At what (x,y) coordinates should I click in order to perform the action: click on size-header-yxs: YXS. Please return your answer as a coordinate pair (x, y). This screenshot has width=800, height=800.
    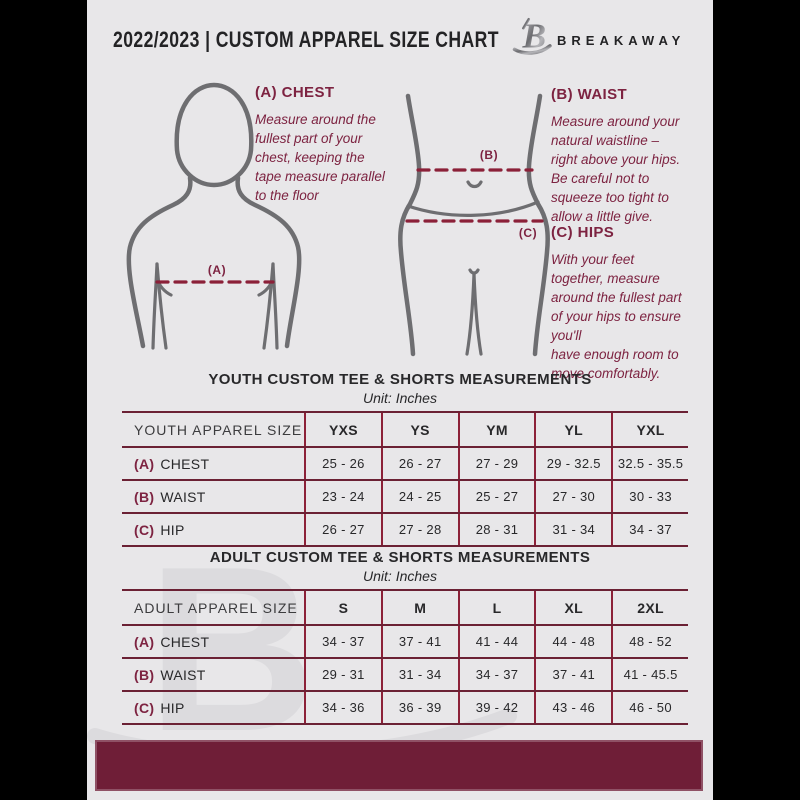
    Looking at the image, I should click on (342, 429).